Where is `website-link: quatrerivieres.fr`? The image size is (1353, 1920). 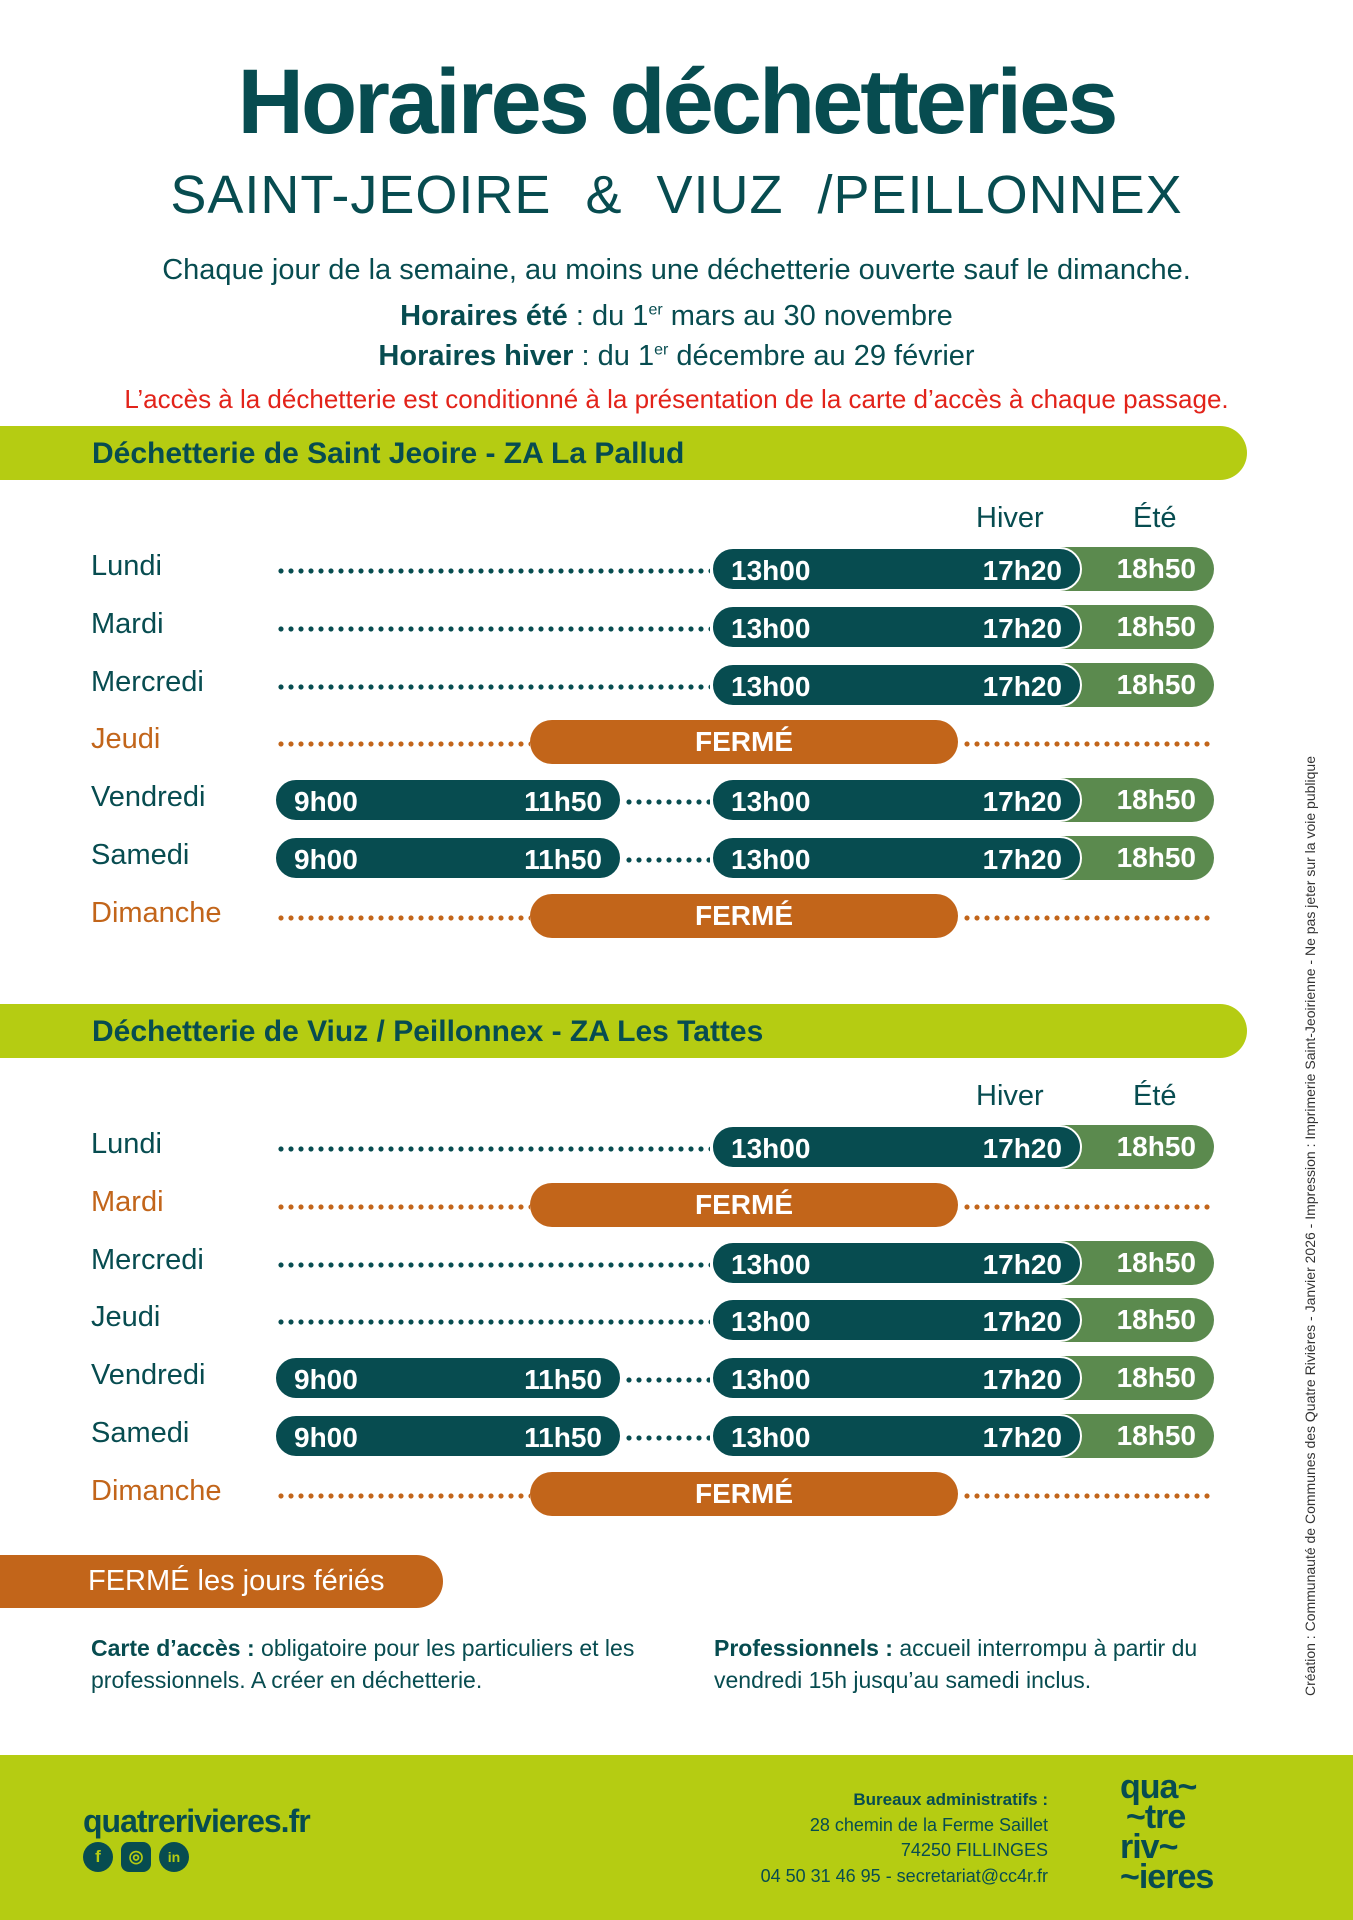
website-link: quatrerivieres.fr is located at coordinates (197, 1821).